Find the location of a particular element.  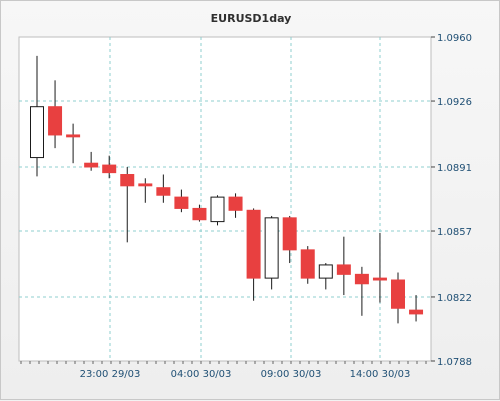

y-tick-label: 1.0960 is located at coordinates (454, 38).